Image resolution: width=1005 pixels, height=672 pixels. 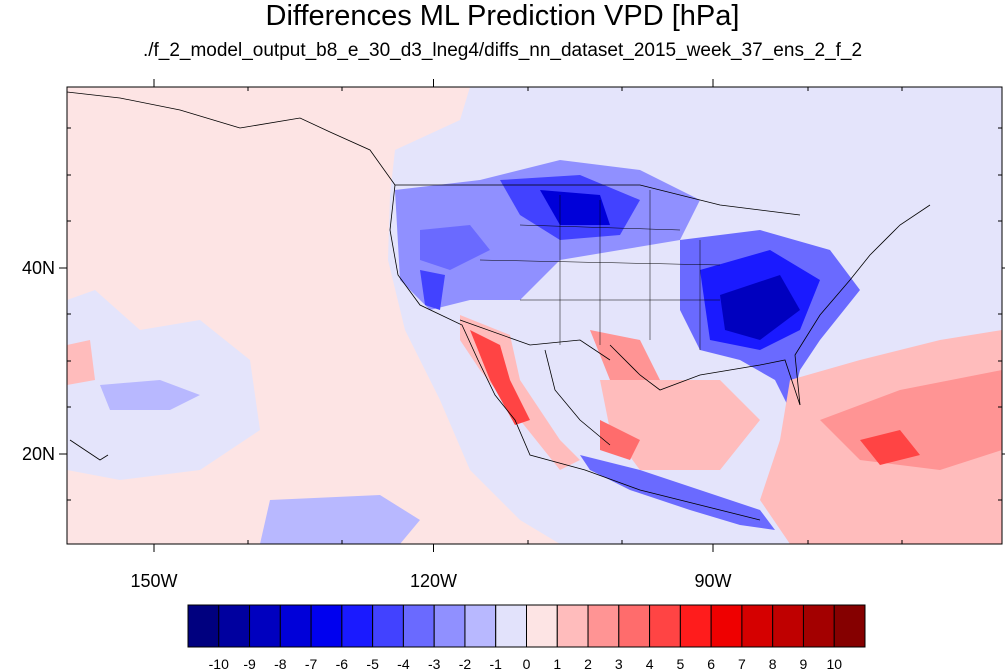 I want to click on alaska-coast, so click(x=231, y=138).